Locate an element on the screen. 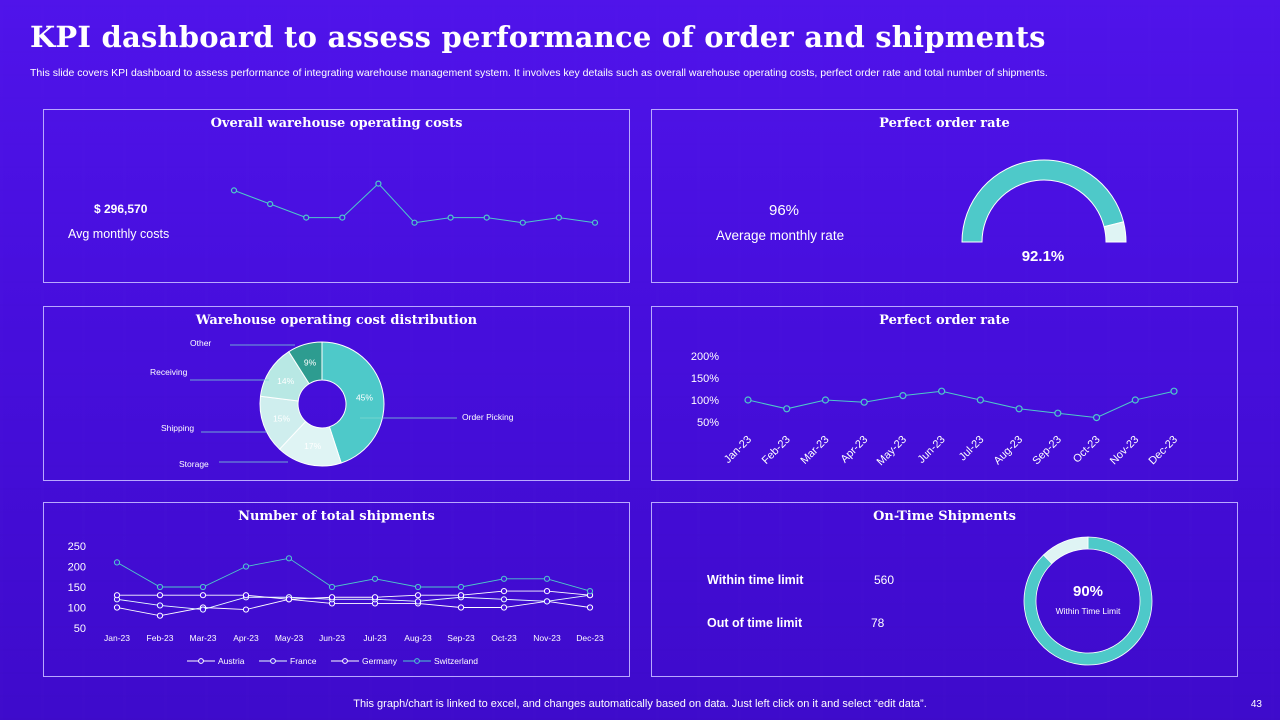  category-label: Order Picking is located at coordinates (488, 417).